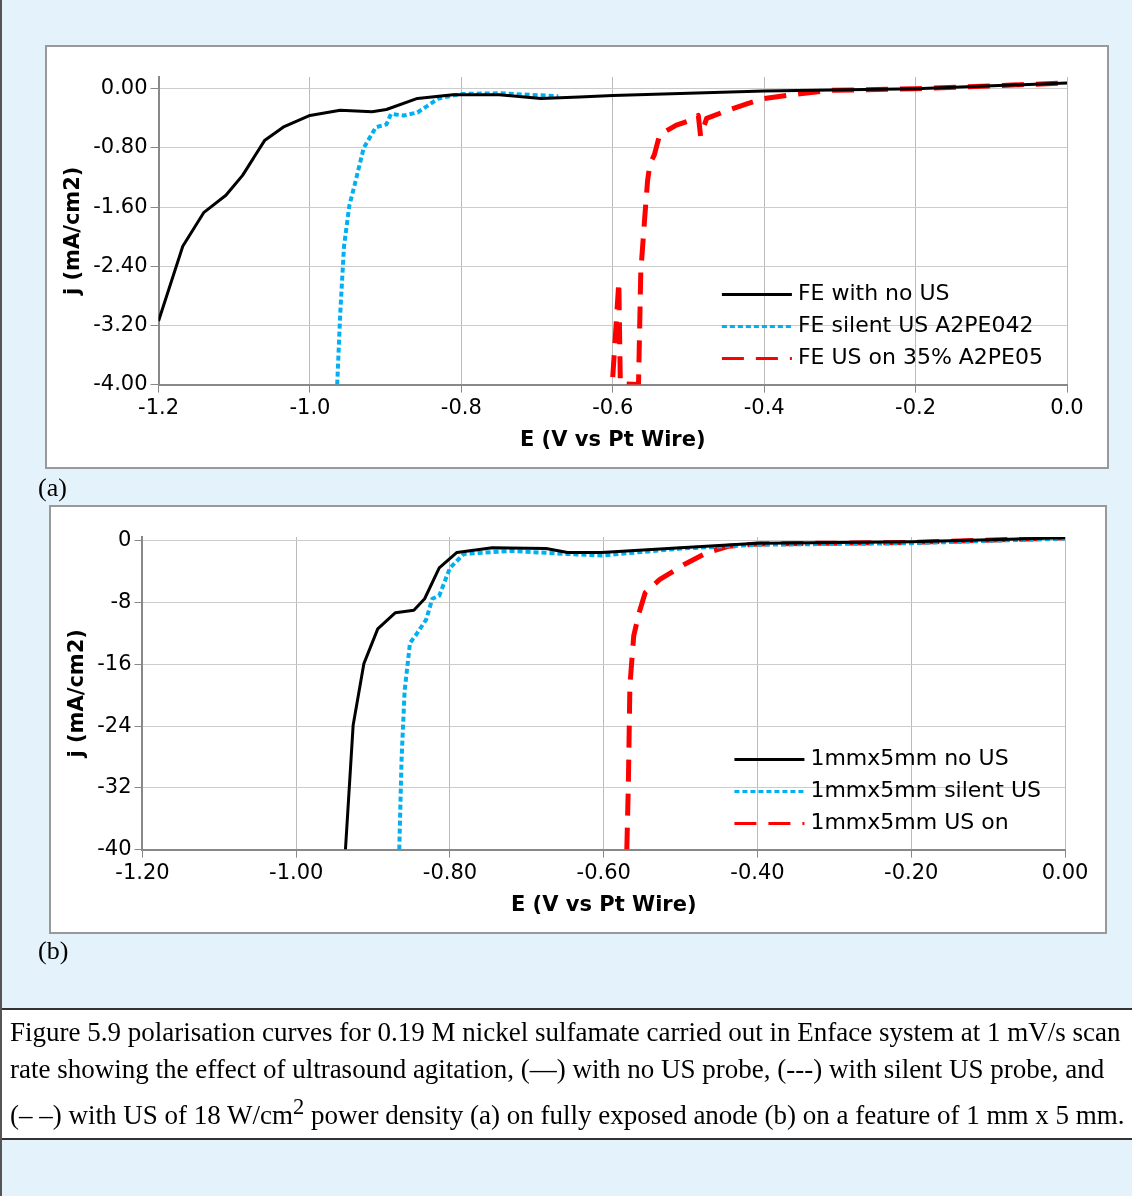 Image resolution: width=1132 pixels, height=1196 pixels. What do you see at coordinates (926, 790) in the screenshot?
I see `legend-label: 1mmx5mm silent US` at bounding box center [926, 790].